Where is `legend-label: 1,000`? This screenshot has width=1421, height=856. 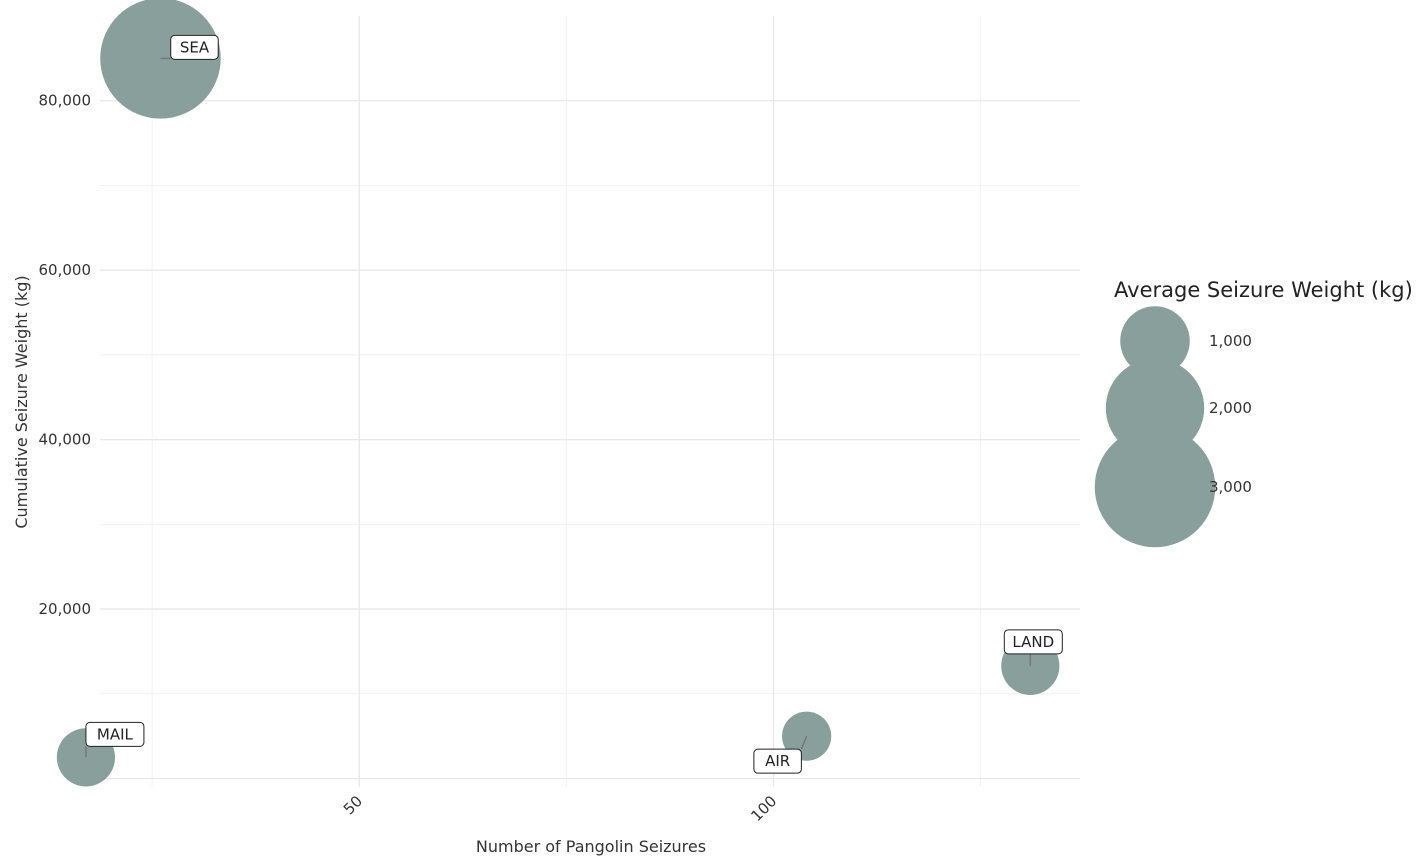
legend-label: 1,000 is located at coordinates (1230, 341).